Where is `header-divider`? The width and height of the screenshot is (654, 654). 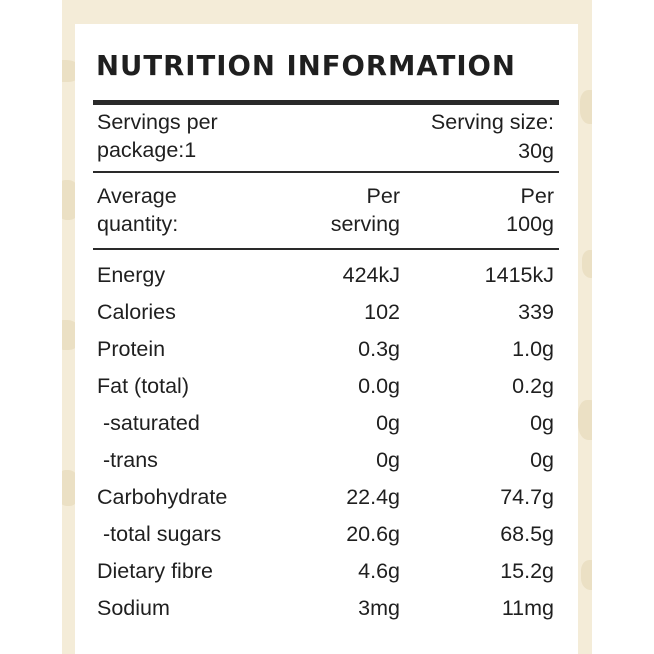 header-divider is located at coordinates (326, 249).